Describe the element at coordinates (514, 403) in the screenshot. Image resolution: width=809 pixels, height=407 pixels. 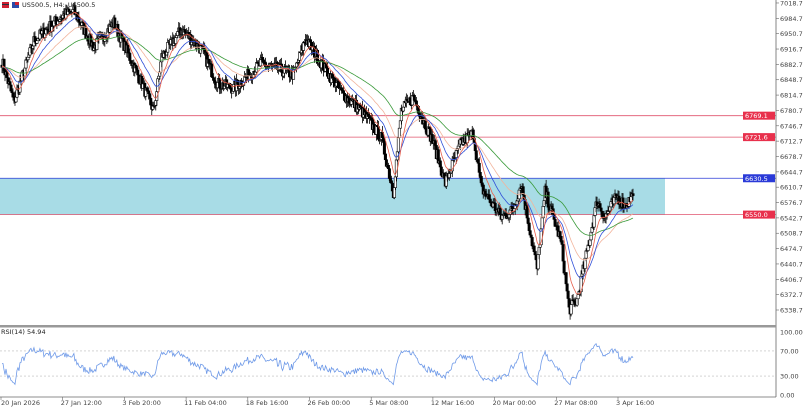
I see `time-tick-label: 20 Mar 00:00` at that location.